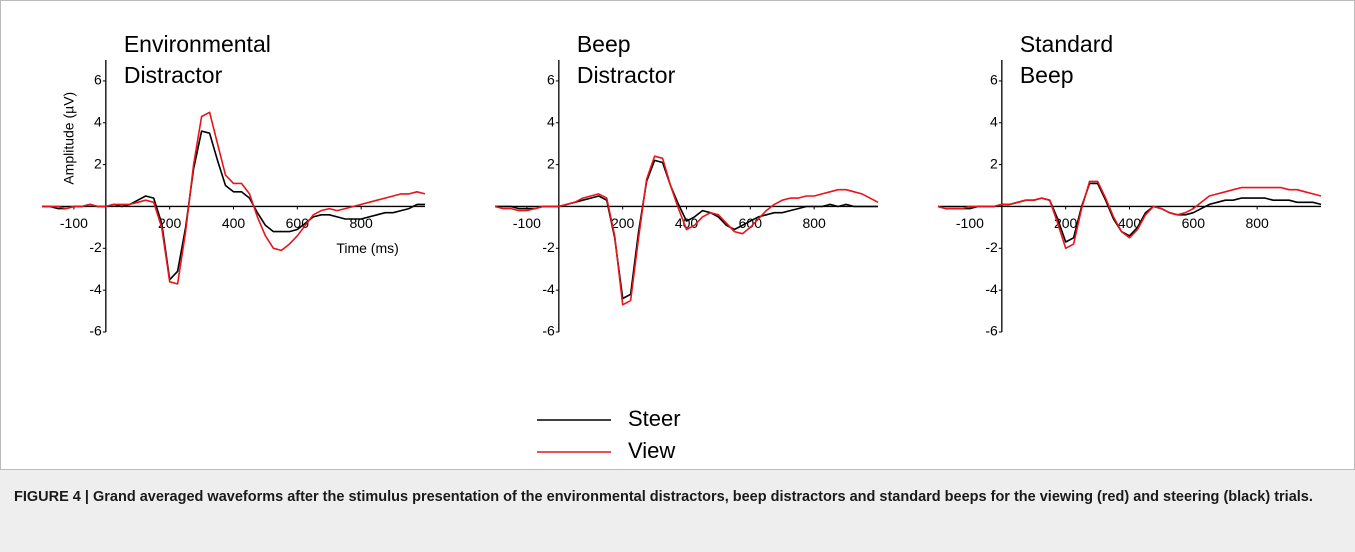  What do you see at coordinates (367, 248) in the screenshot?
I see `x-axis-label: Time (ms)` at bounding box center [367, 248].